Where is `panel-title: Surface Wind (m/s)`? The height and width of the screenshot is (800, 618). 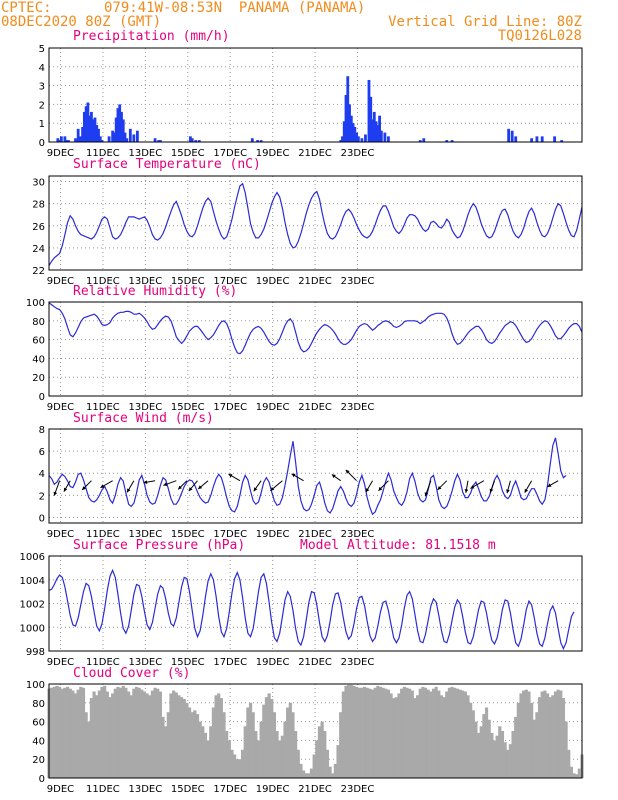 panel-title: Surface Wind (m/s) is located at coordinates (143, 418).